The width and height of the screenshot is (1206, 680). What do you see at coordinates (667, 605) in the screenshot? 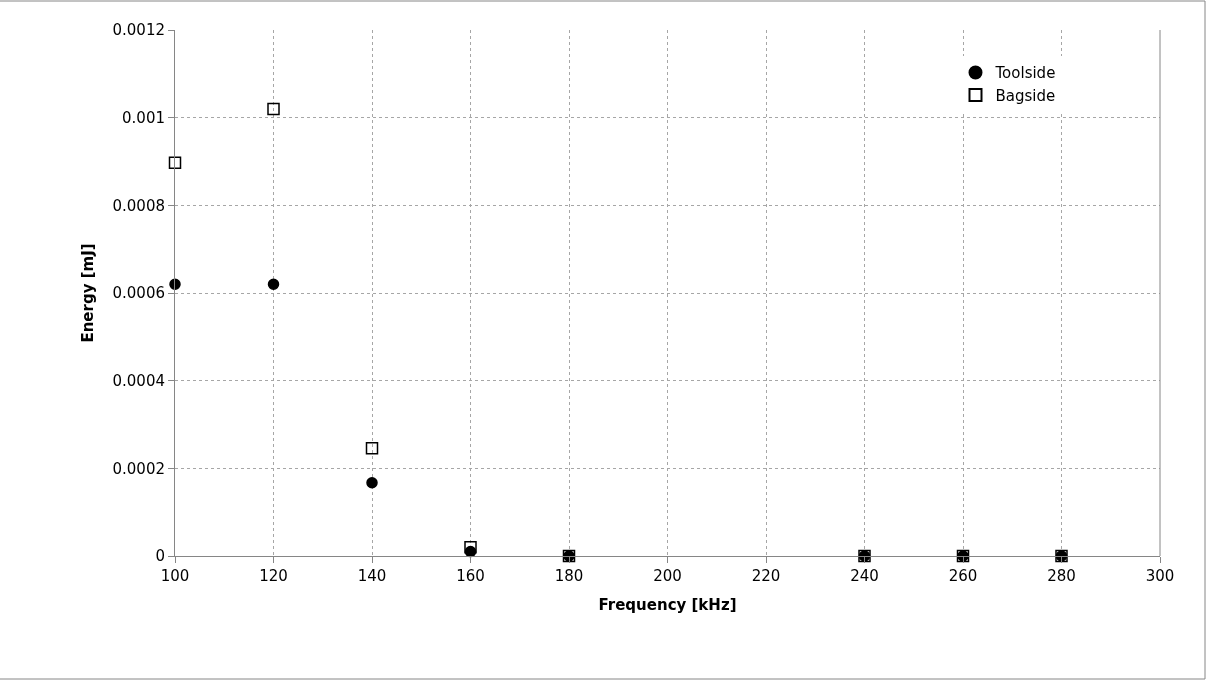
I see `x-axis-title: Frequency [kHz]` at bounding box center [667, 605].